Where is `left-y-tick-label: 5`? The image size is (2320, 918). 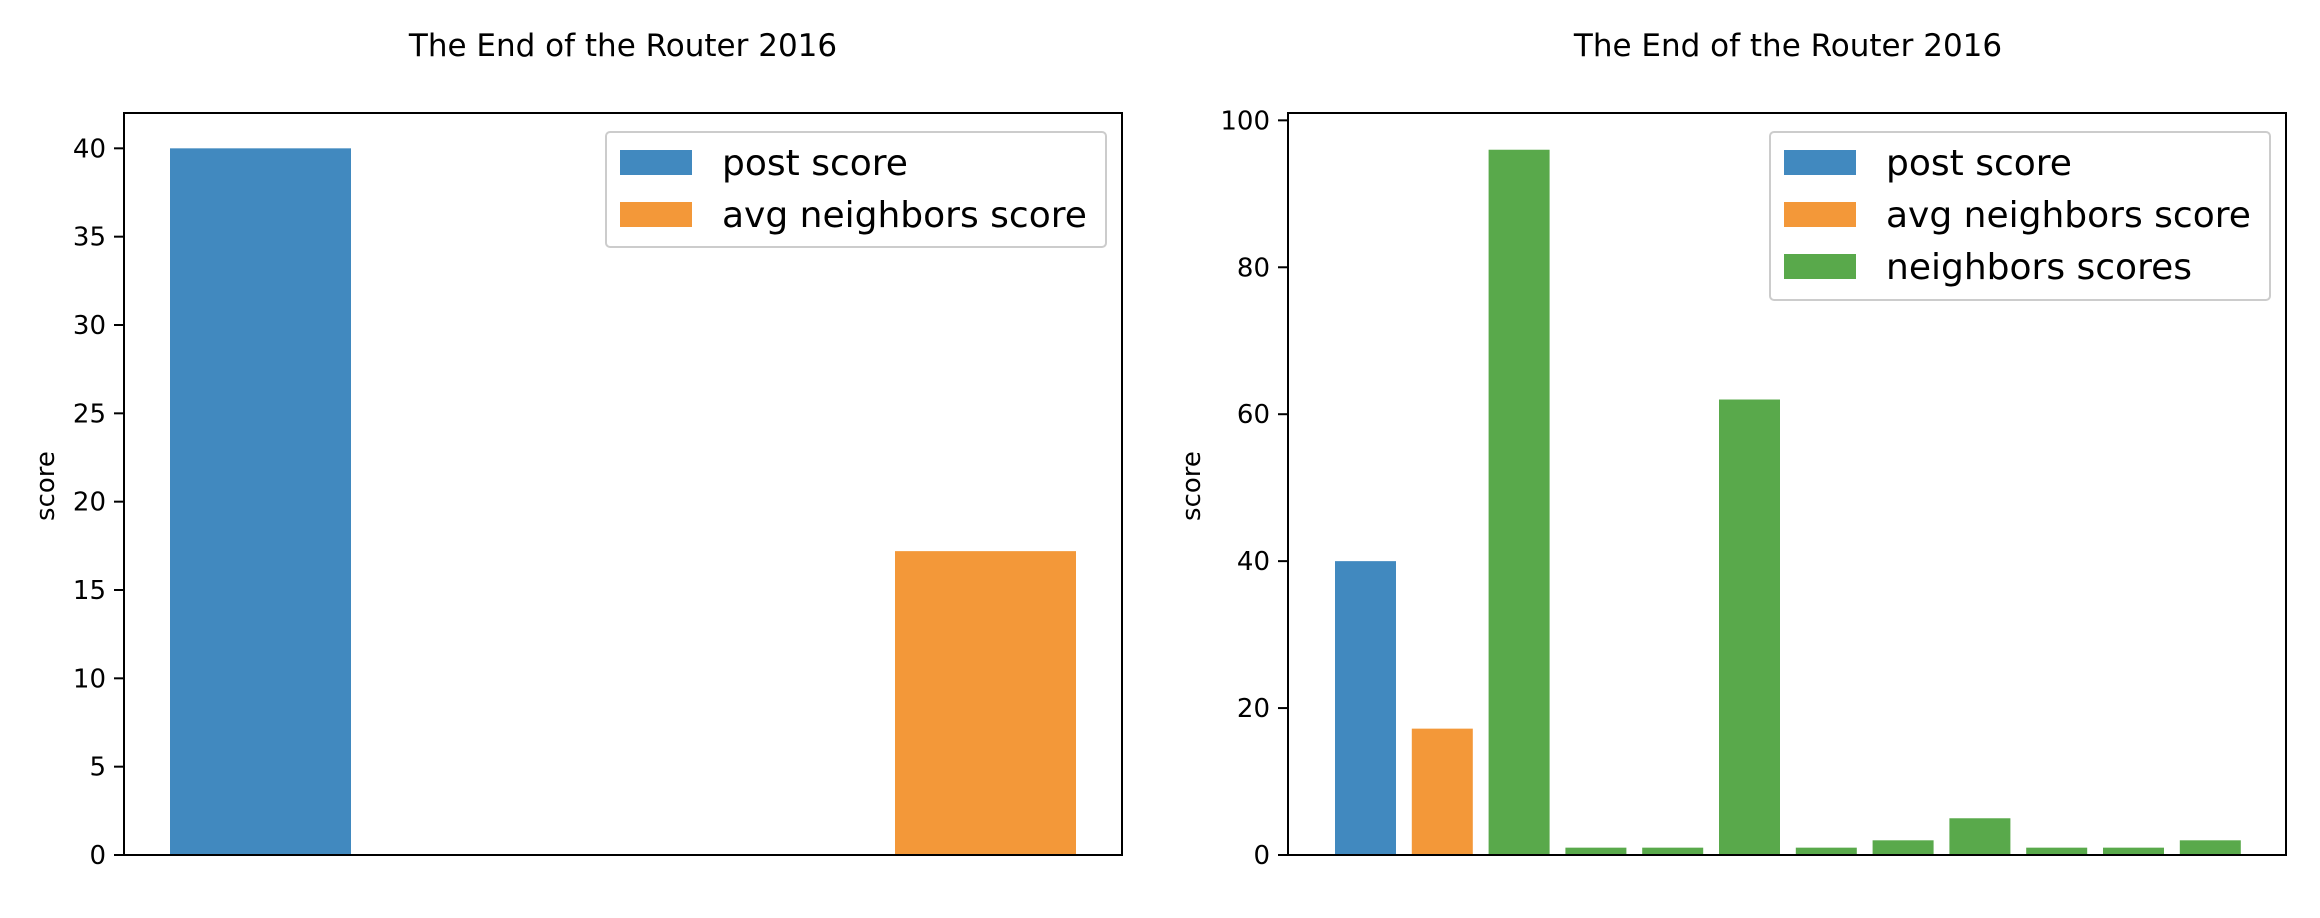 left-y-tick-label: 5 is located at coordinates (97, 768).